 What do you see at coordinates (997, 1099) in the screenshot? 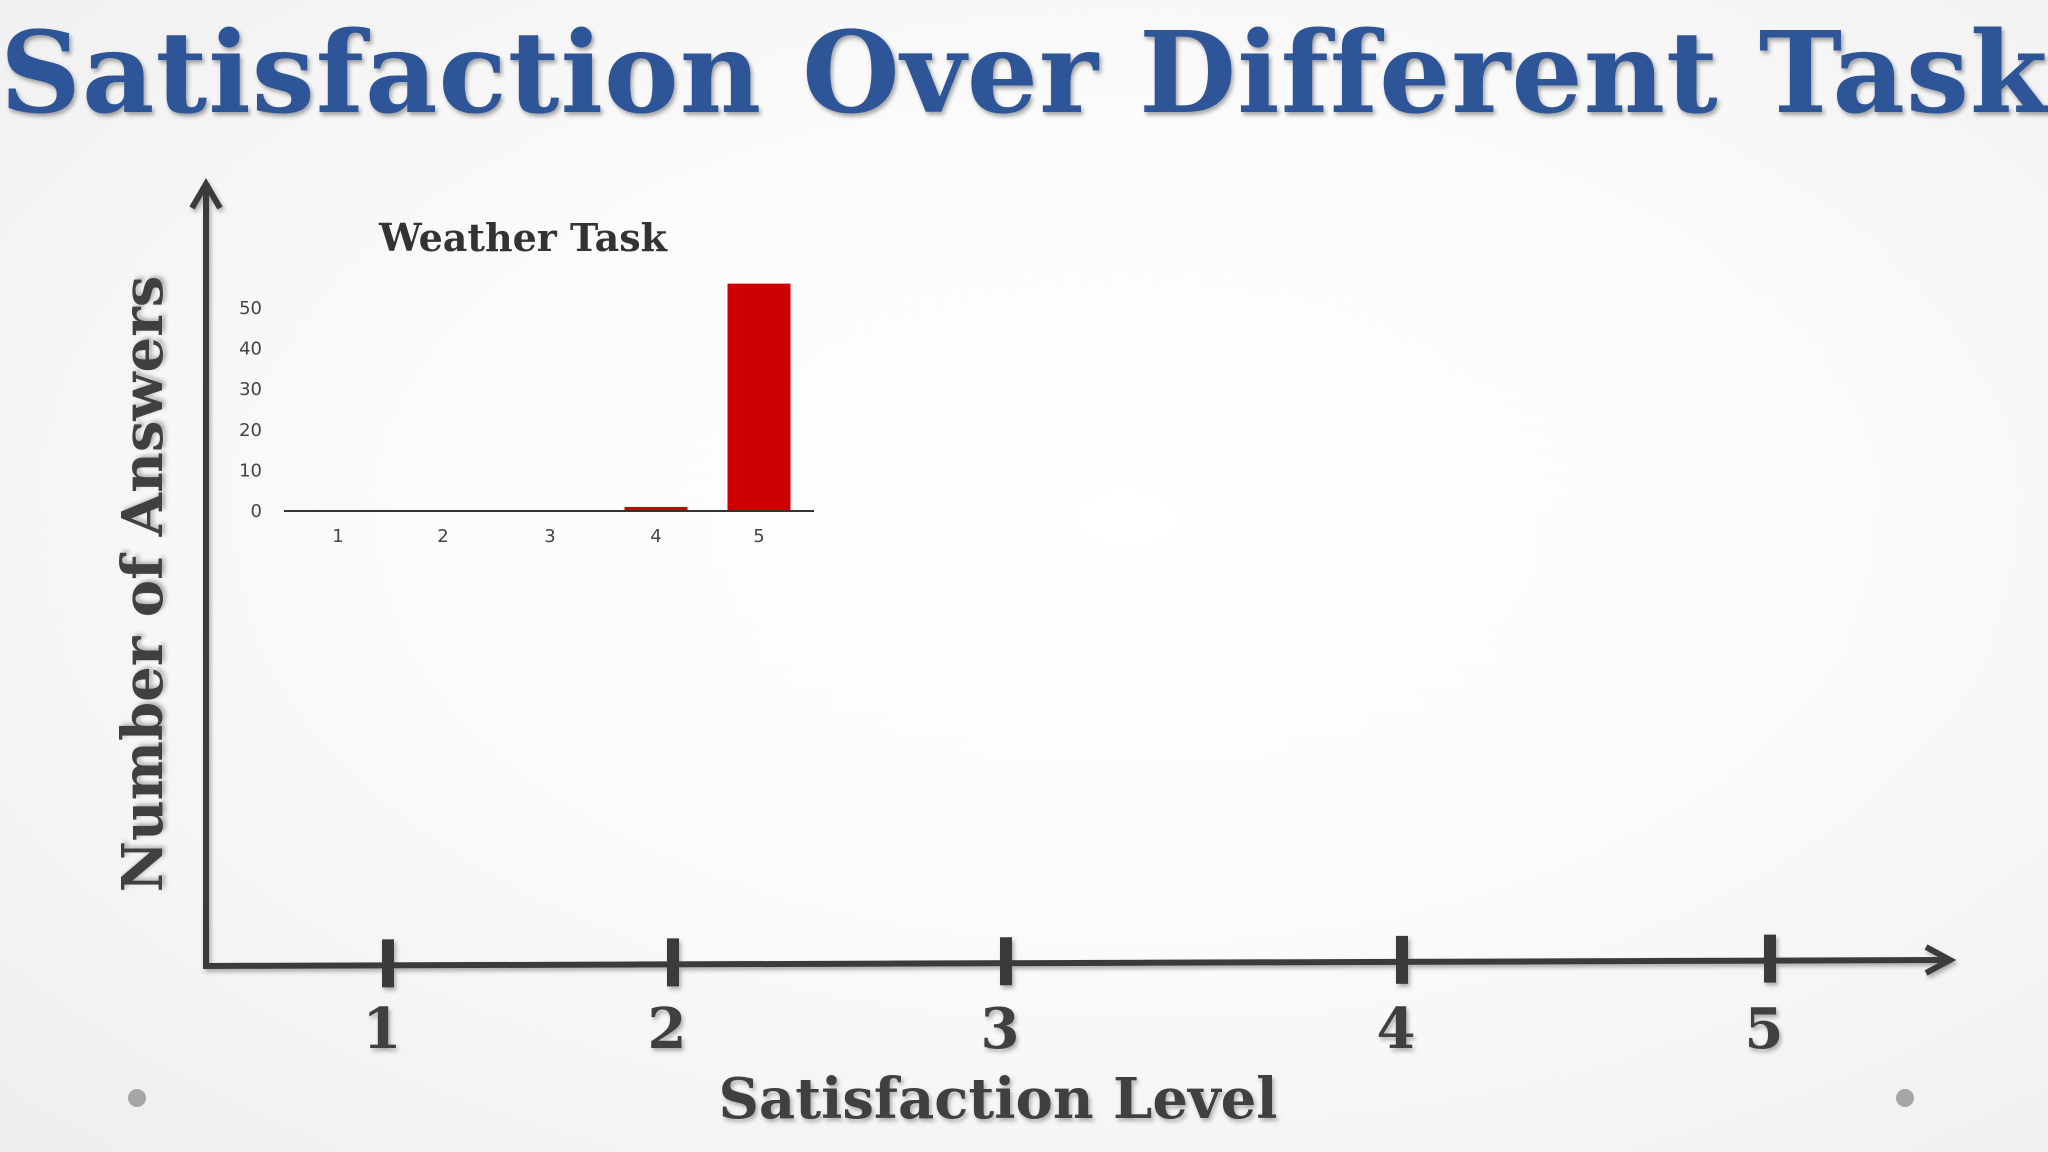
I see `x-axis-title: Satisfaction Level` at bounding box center [997, 1099].